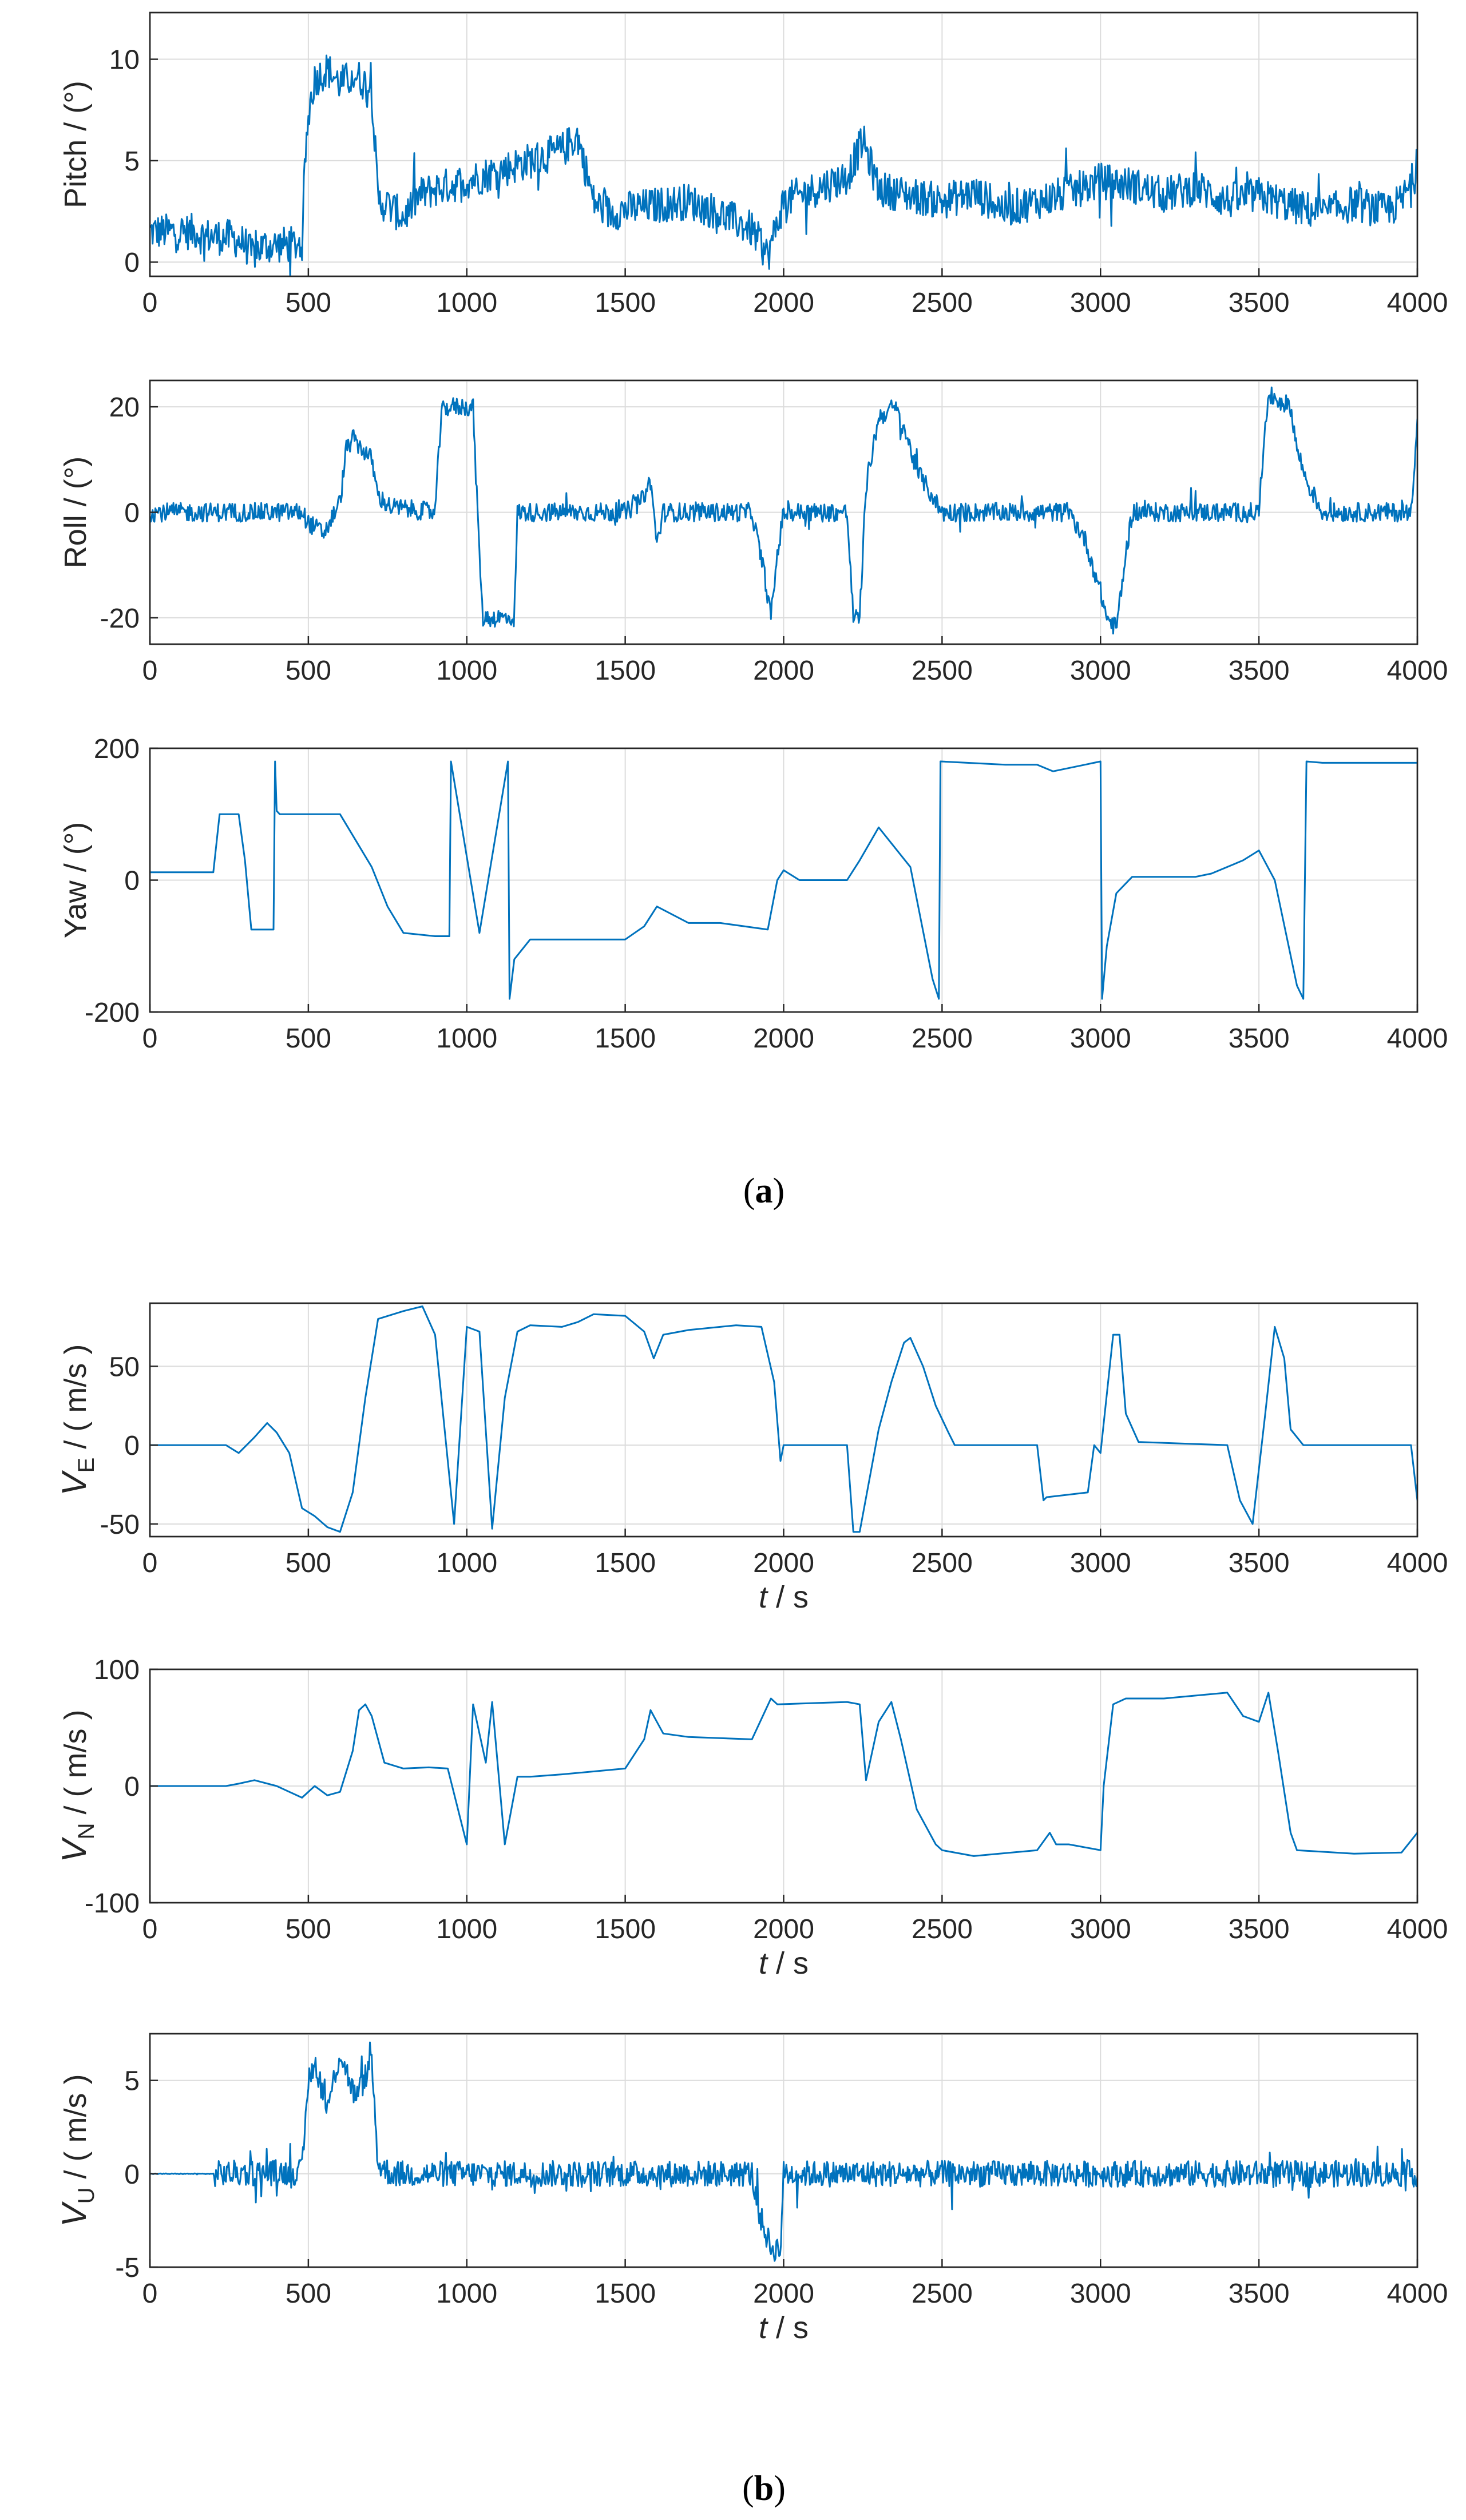 The image size is (1466, 2520). Describe the element at coordinates (788, 2328) in the screenshot. I see `x-label-unit: / s` at that location.